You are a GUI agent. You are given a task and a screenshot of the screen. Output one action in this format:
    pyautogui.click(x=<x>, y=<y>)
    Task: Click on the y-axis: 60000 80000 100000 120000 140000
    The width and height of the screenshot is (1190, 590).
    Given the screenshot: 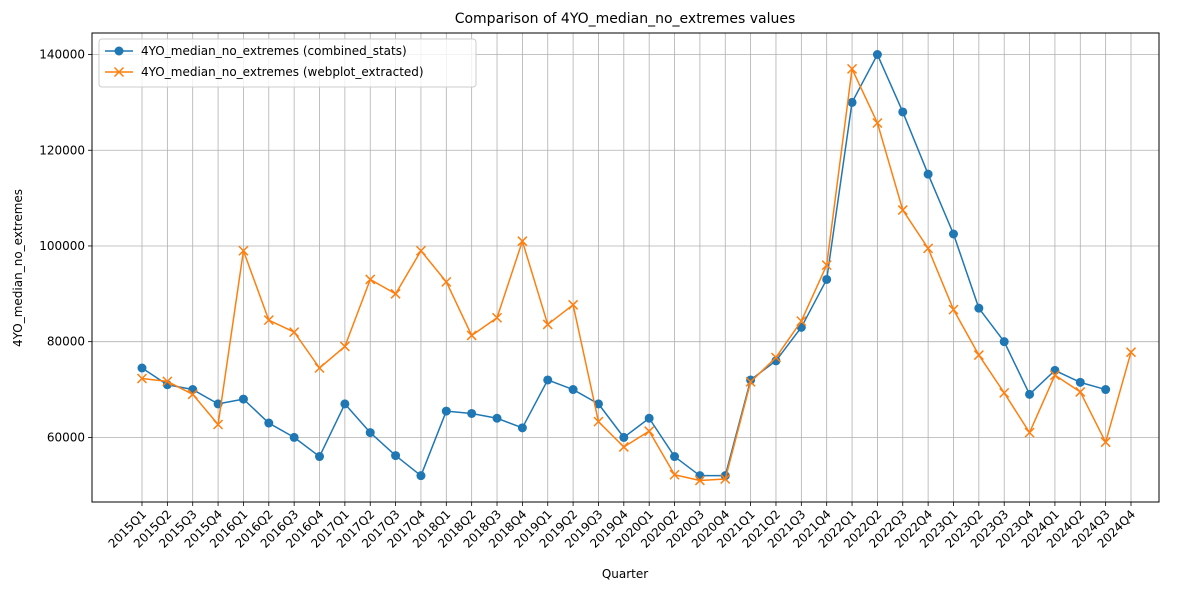 What is the action you would take?
    pyautogui.click(x=65, y=246)
    